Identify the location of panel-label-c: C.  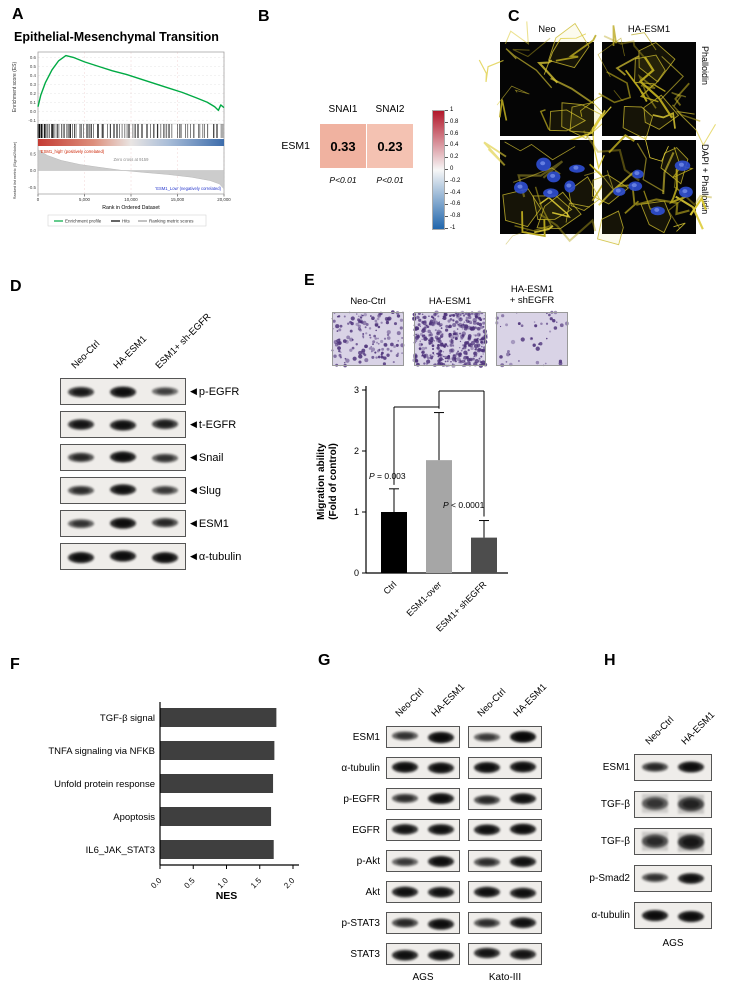
(514, 16).